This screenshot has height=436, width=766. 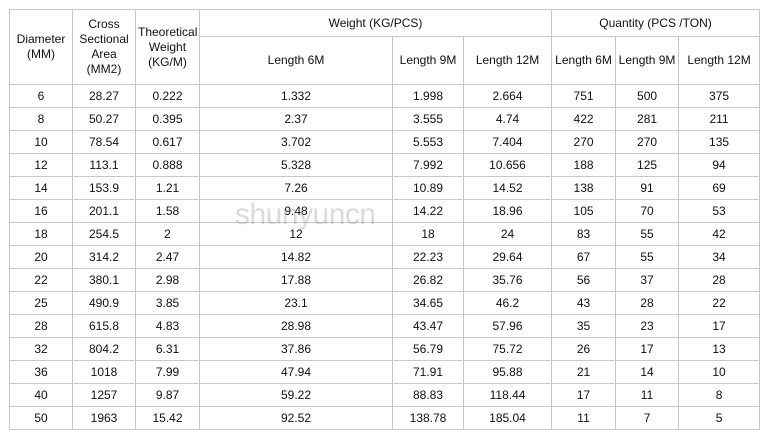 I want to click on table-cell: 83, so click(x=584, y=234).